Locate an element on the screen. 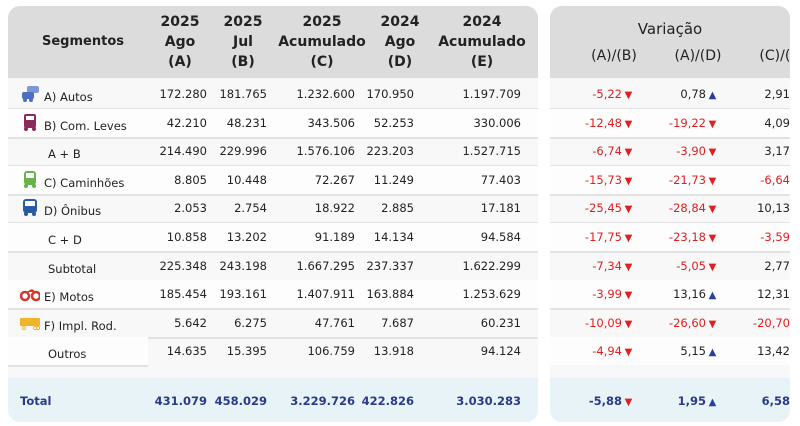  value-cell: 163.884 is located at coordinates (390, 294).